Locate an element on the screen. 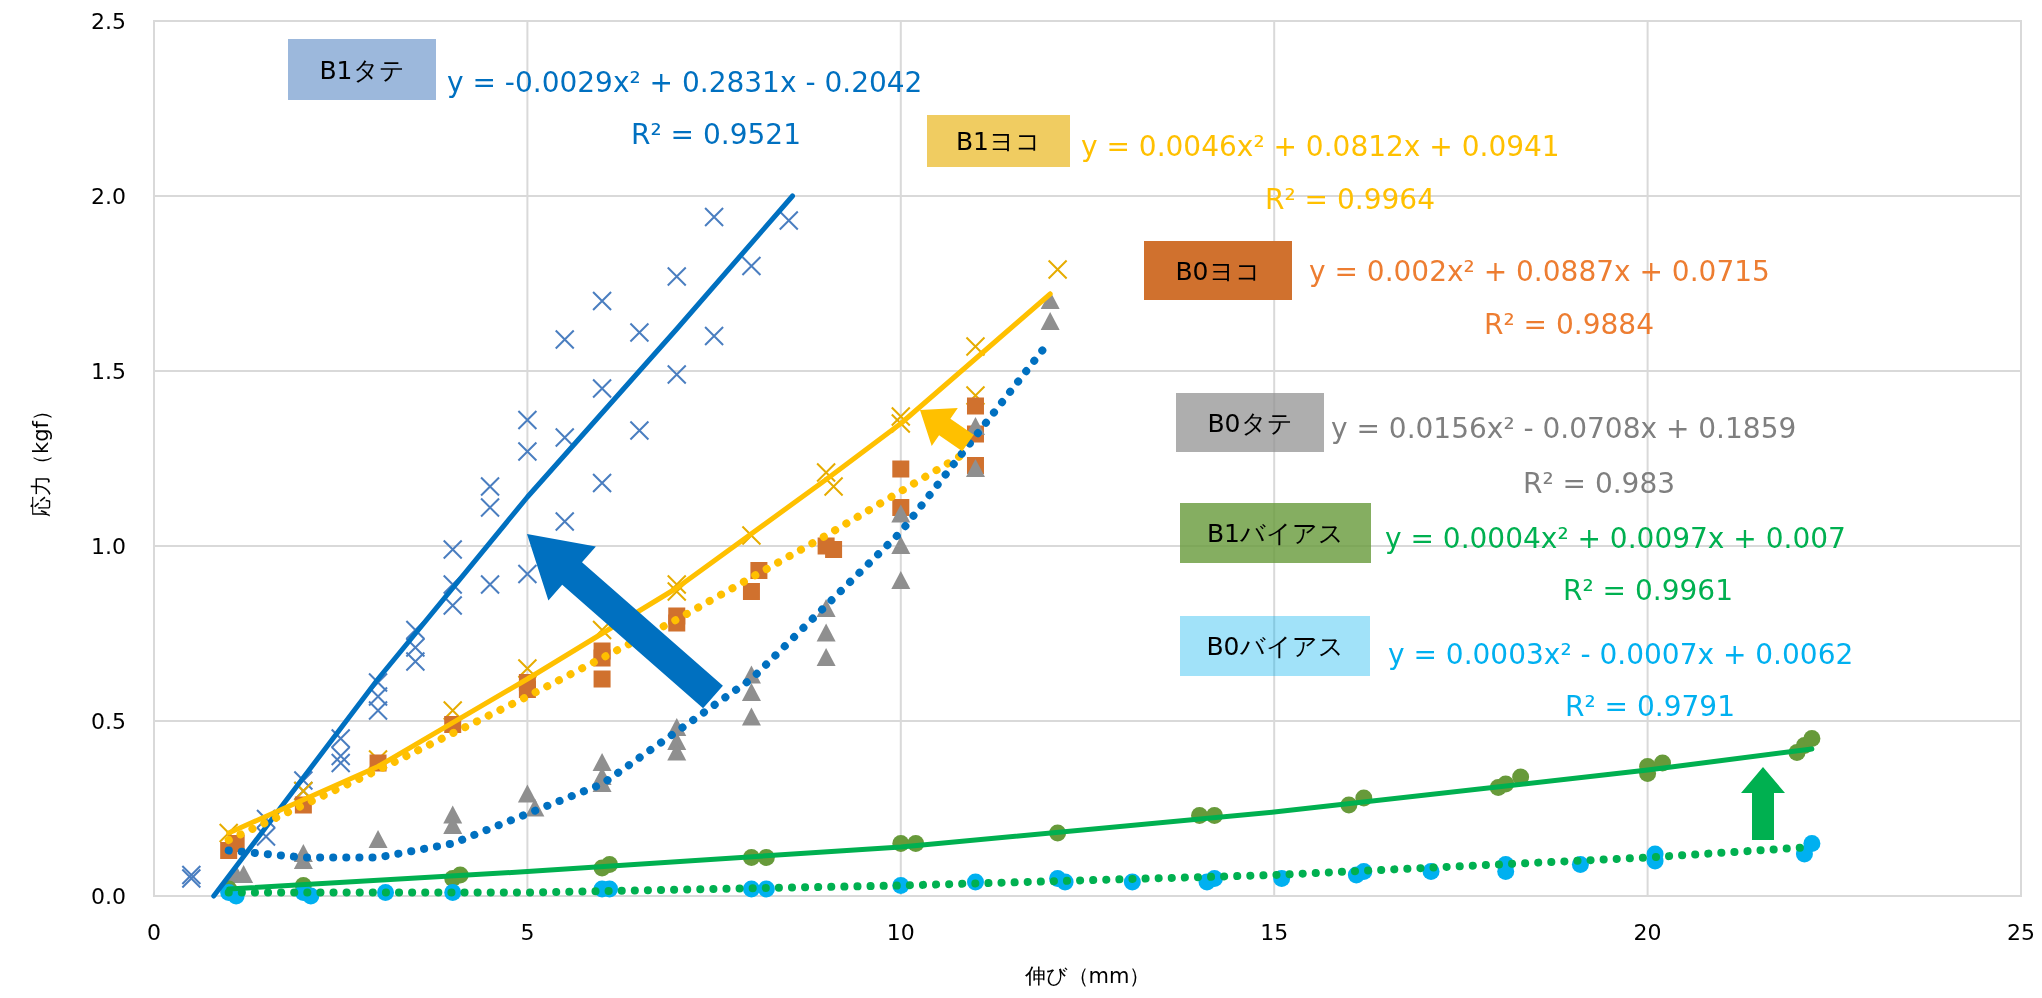  y-tick-label: 1.0 is located at coordinates (108, 546).